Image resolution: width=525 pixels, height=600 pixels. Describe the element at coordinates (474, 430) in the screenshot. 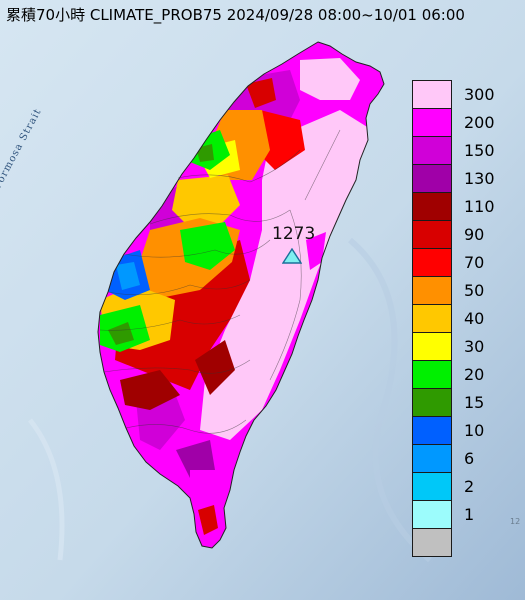

I see `legend-label: 10` at that location.